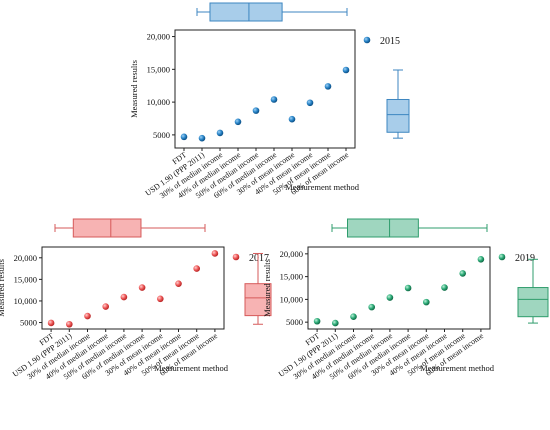  What do you see at coordinates (525, 258) in the screenshot?
I see `year-label: 2019` at bounding box center [525, 258].